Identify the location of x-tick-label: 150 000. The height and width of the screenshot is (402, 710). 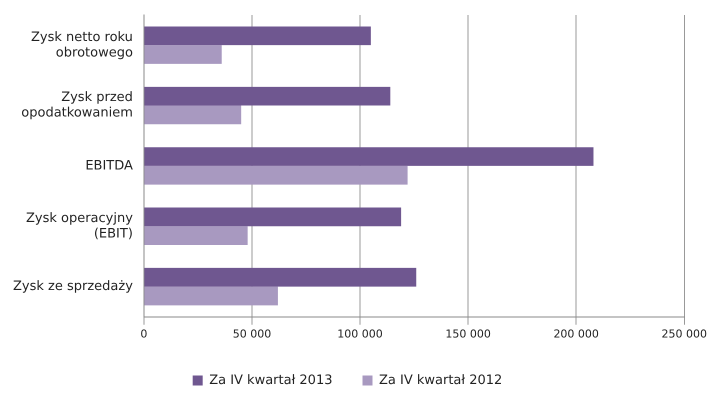
(468, 333).